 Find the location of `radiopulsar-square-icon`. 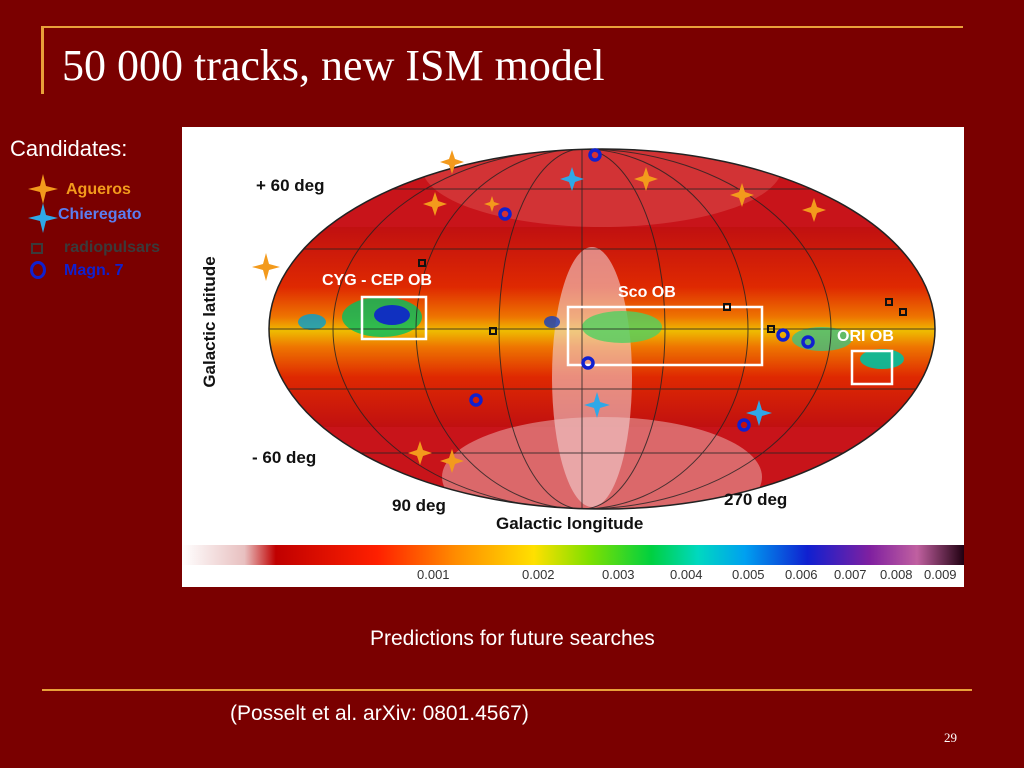

radiopulsar-square-icon is located at coordinates (37, 248).